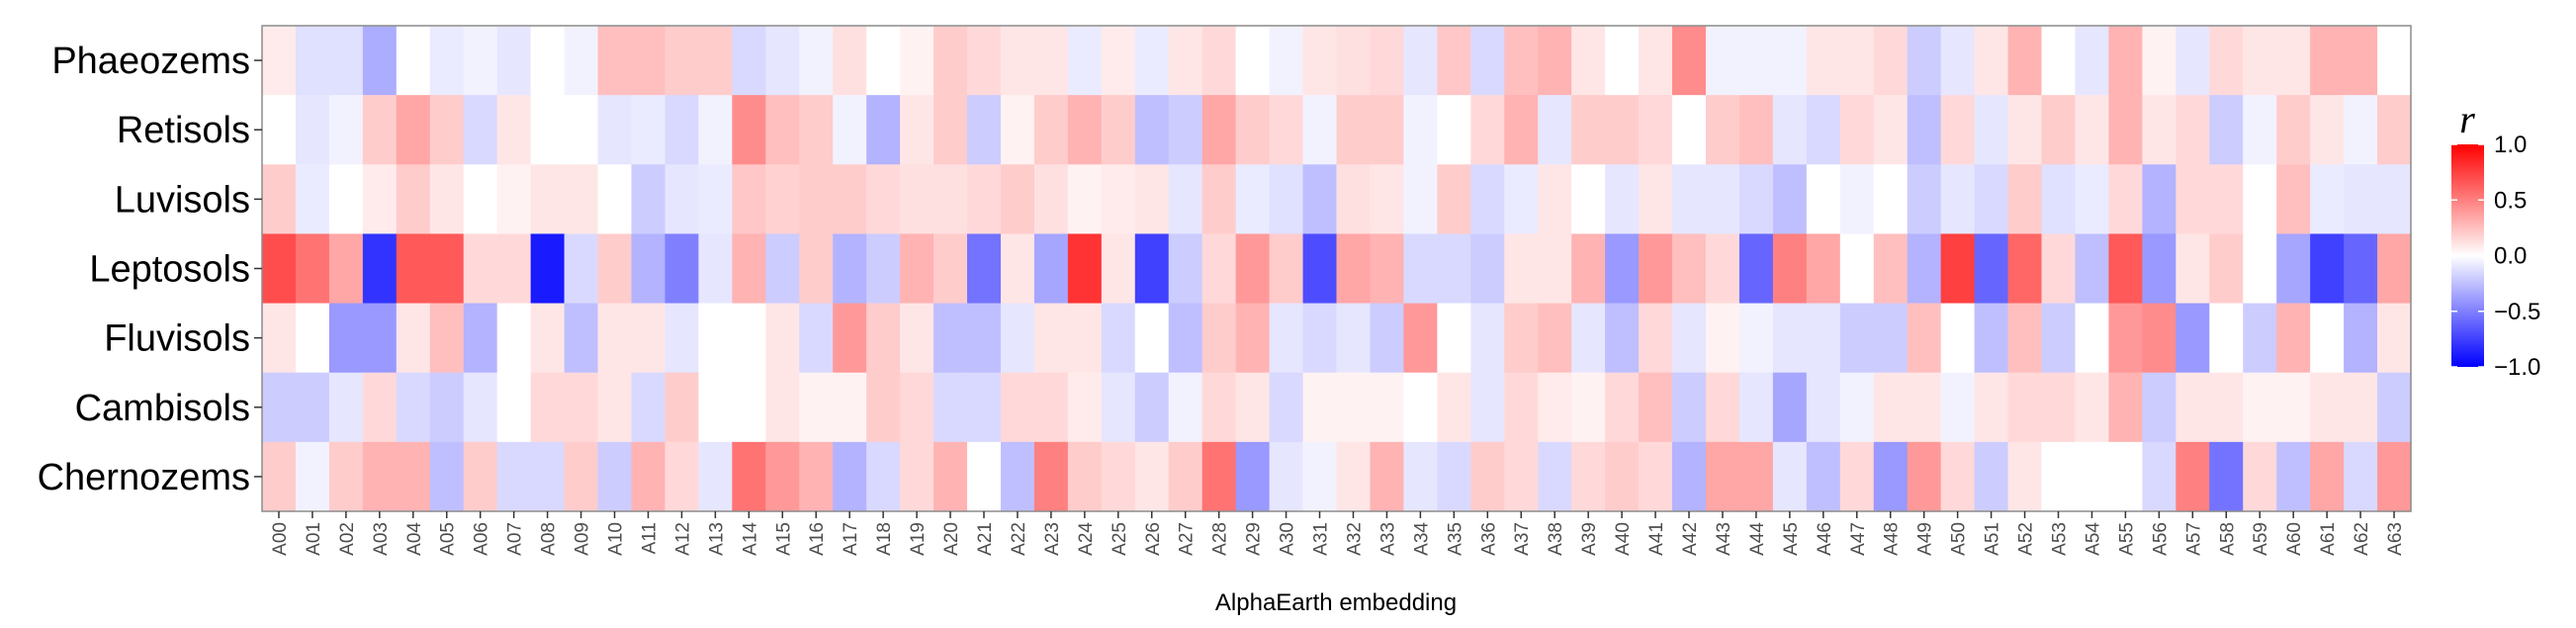 Image resolution: width=2576 pixels, height=628 pixels. What do you see at coordinates (2294, 539) in the screenshot?
I see `x-tick-label: A60` at bounding box center [2294, 539].